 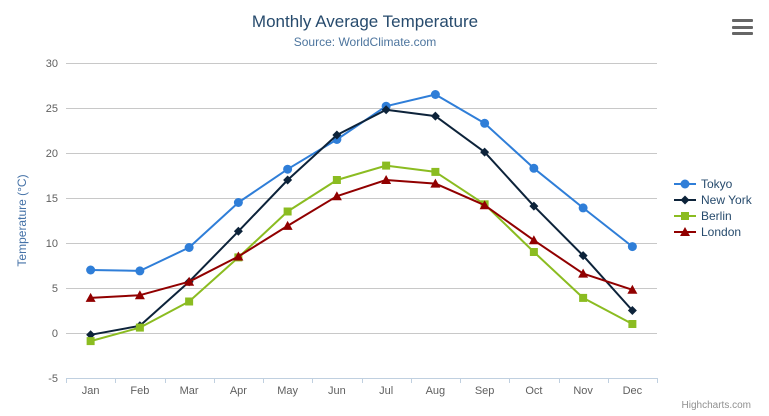 I want to click on hamburger-icon, so click(x=743, y=27).